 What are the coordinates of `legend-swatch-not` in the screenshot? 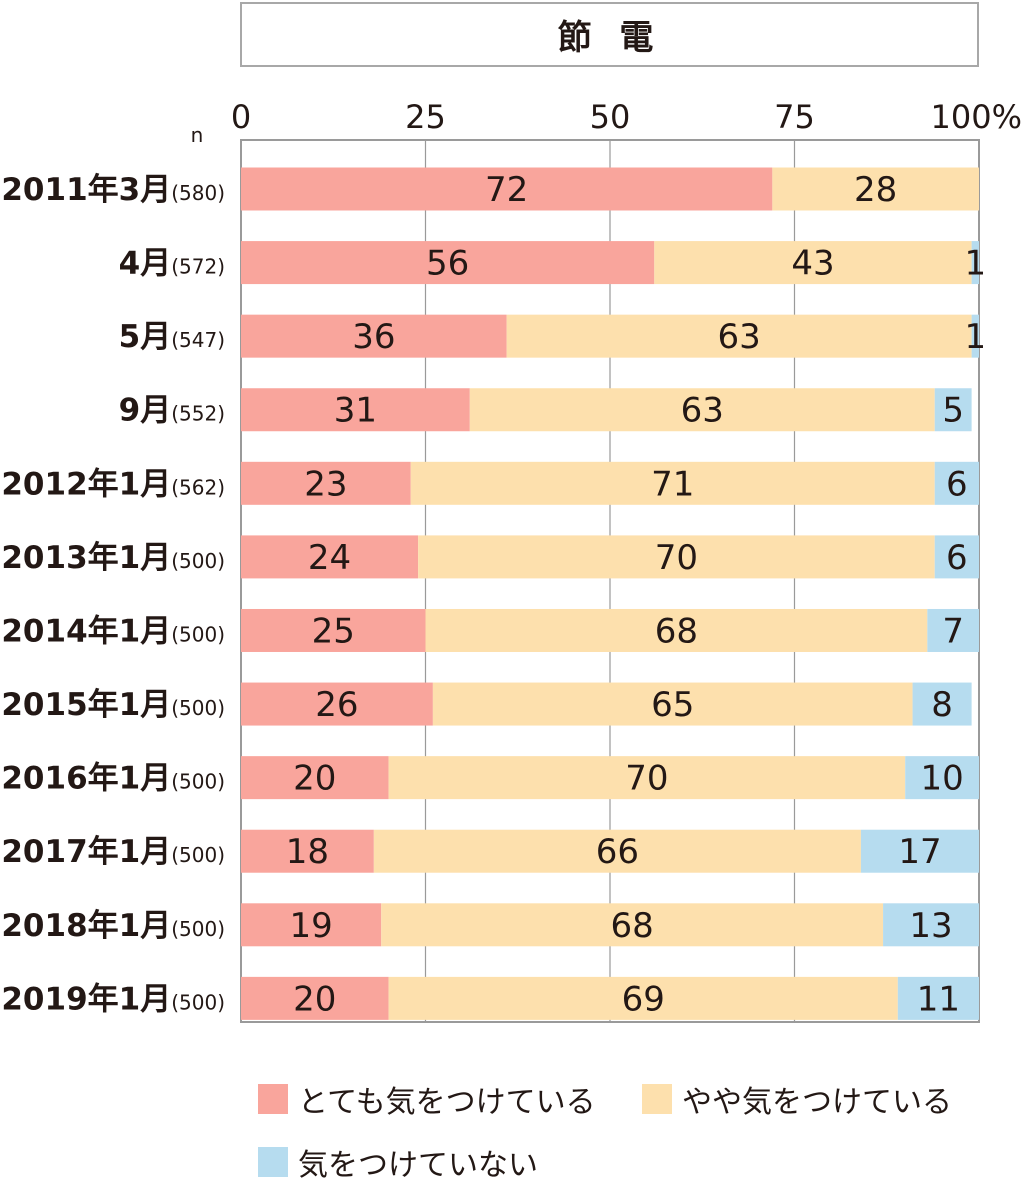 It's located at (273, 1162).